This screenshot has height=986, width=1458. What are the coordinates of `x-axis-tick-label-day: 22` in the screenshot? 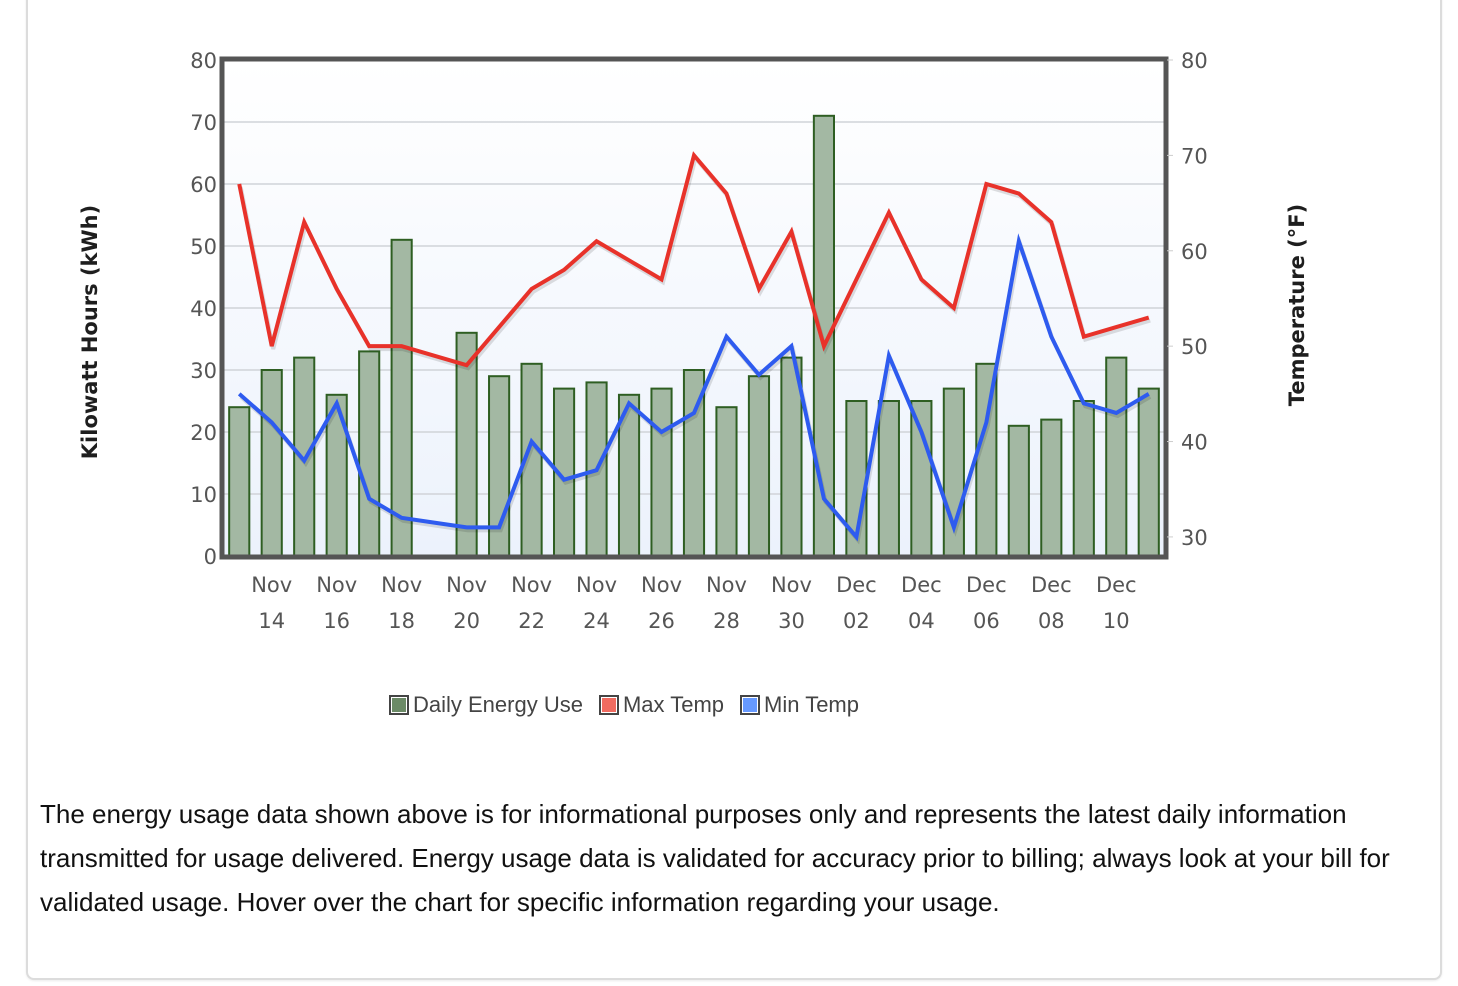 It's located at (531, 621).